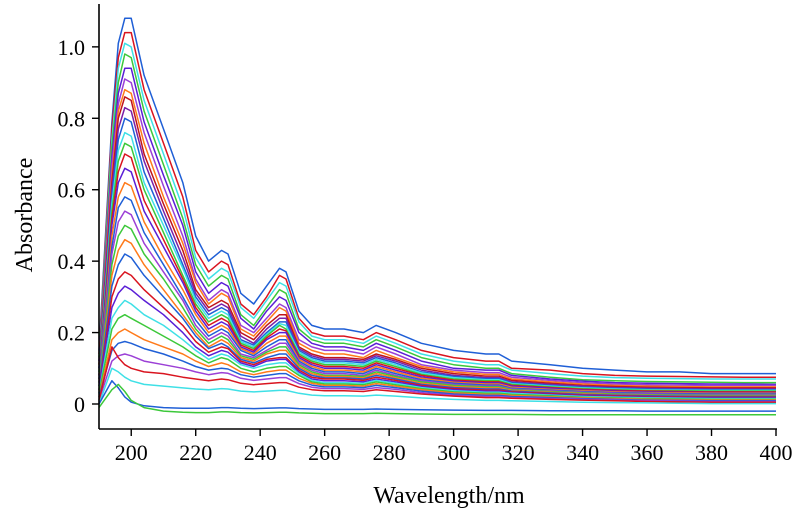 This screenshot has height=515, width=800. I want to click on x-tick-label: 320, so click(518, 452).